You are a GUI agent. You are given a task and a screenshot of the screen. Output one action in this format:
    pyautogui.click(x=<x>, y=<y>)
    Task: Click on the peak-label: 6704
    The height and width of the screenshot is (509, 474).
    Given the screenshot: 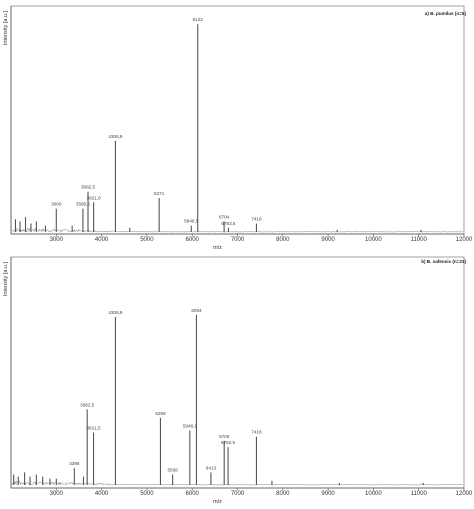 What is the action you would take?
    pyautogui.click(x=224, y=216)
    